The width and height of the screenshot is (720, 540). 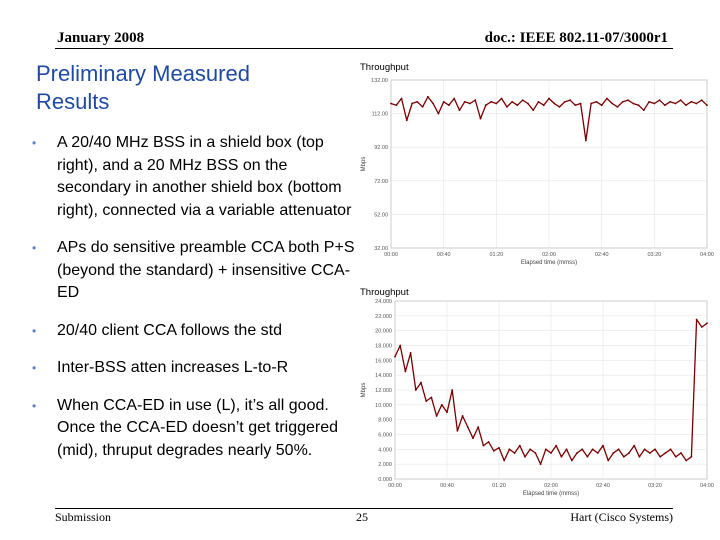 What do you see at coordinates (602, 255) in the screenshot?
I see `x-tick-label: 02:40` at bounding box center [602, 255].